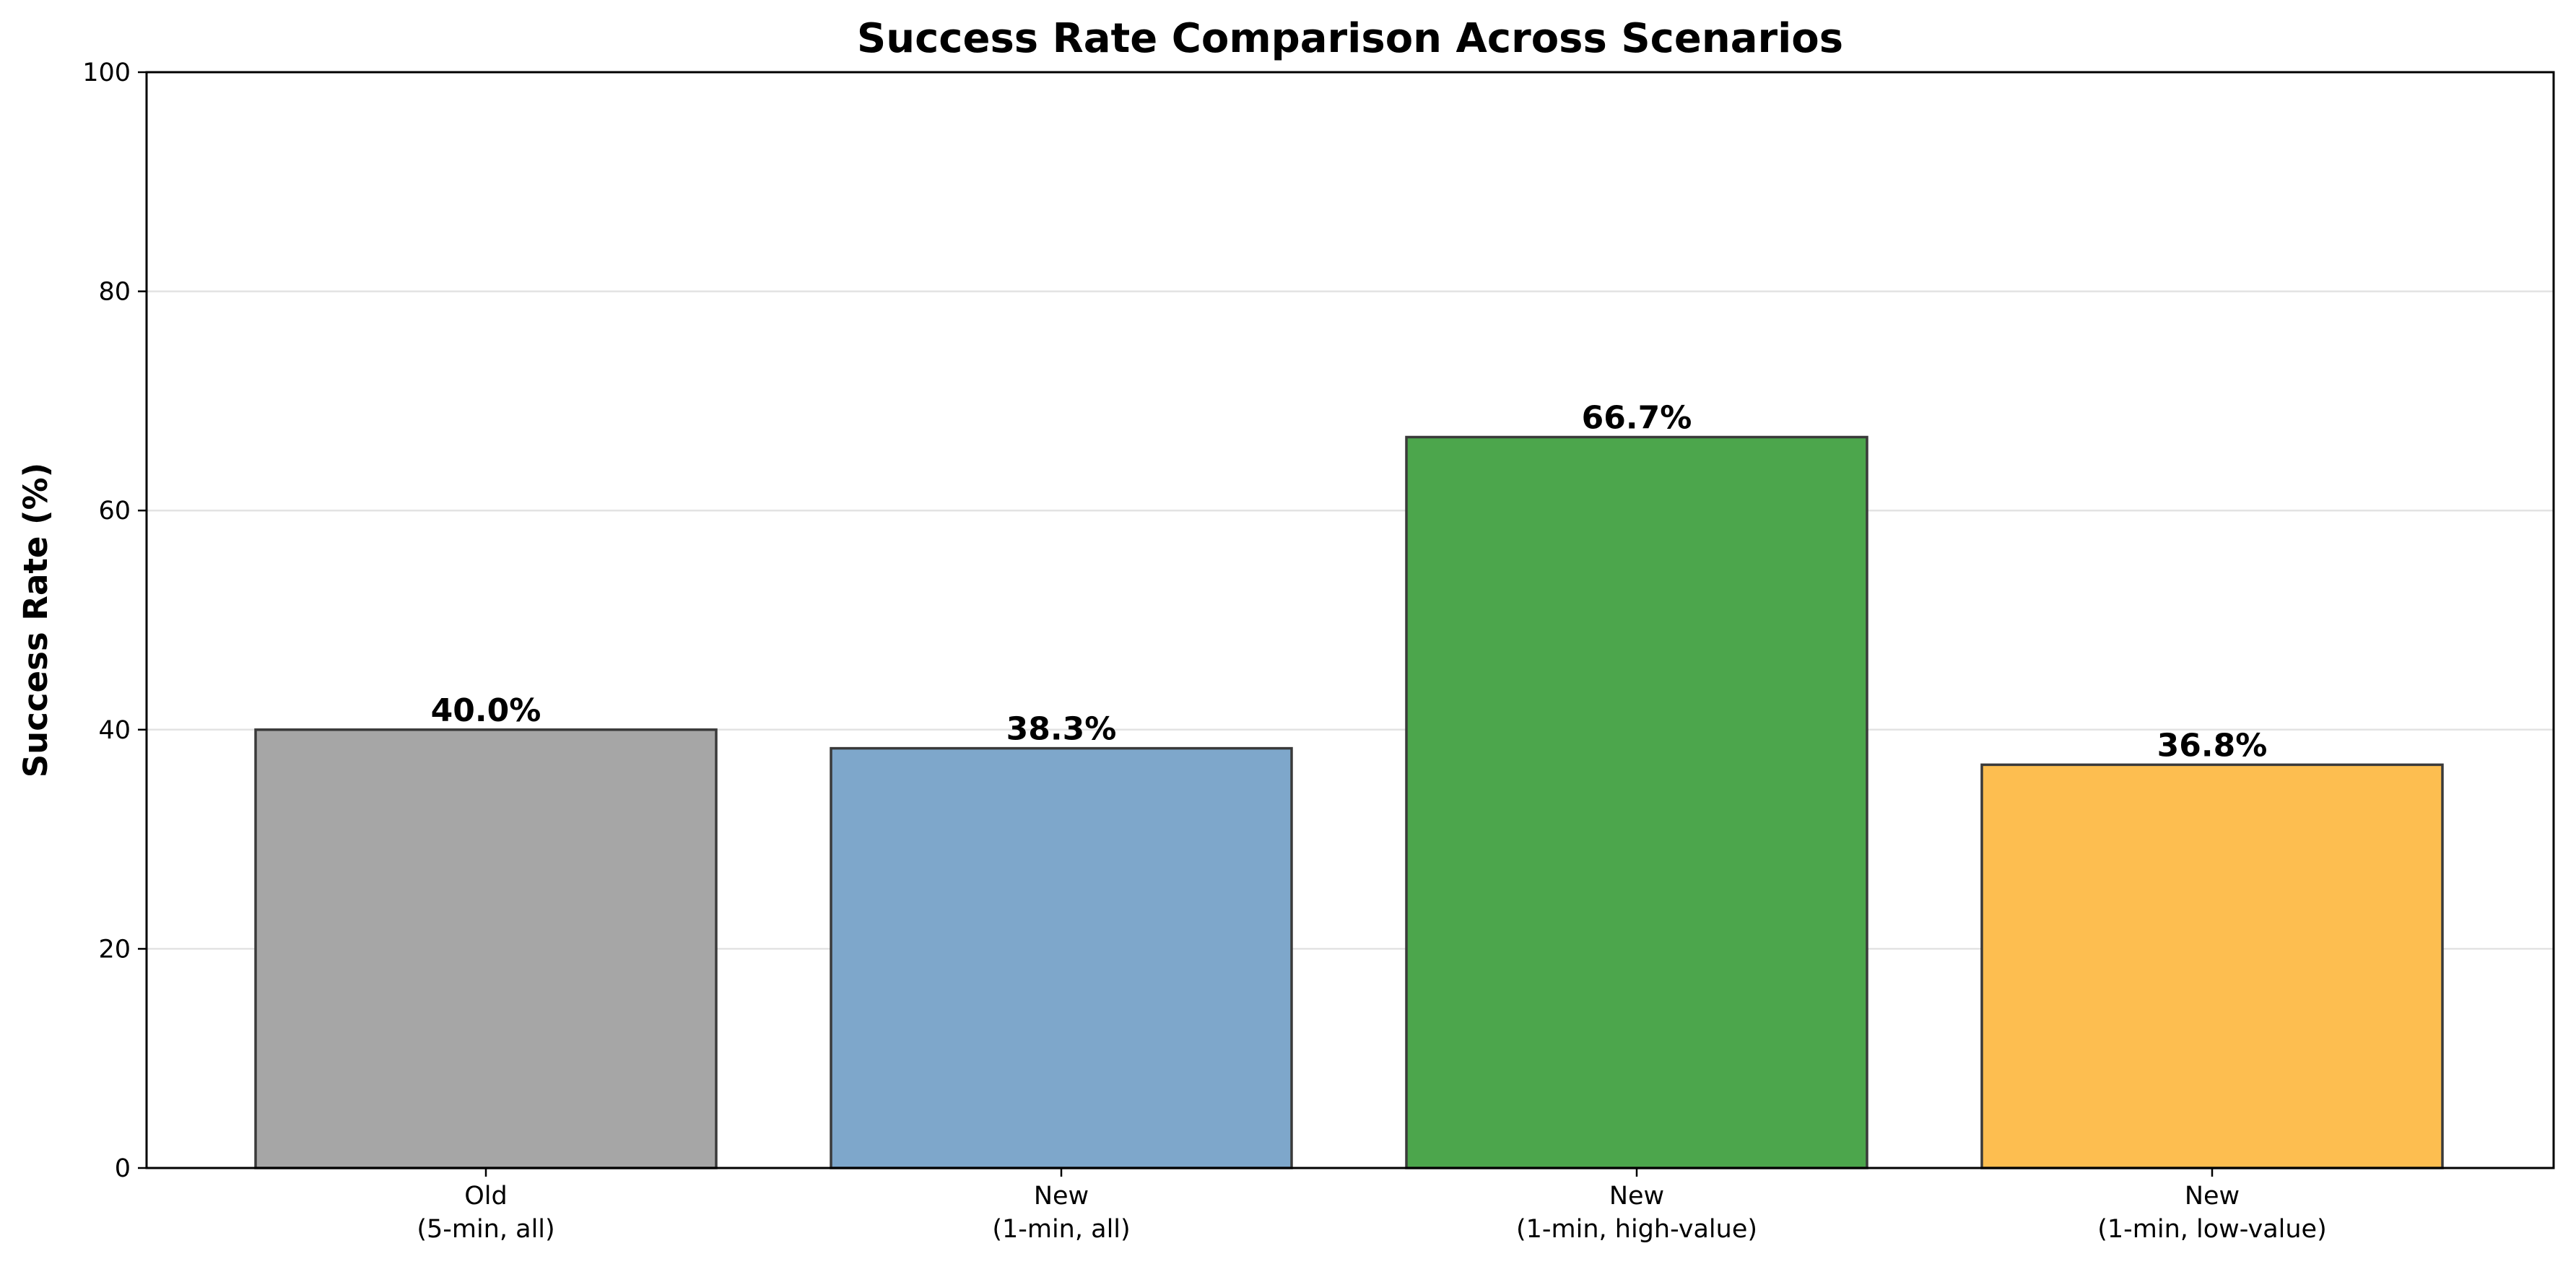 The width and height of the screenshot is (2576, 1277). Describe the element at coordinates (1061, 729) in the screenshot. I see `bar-value-label: 38.3%` at that location.